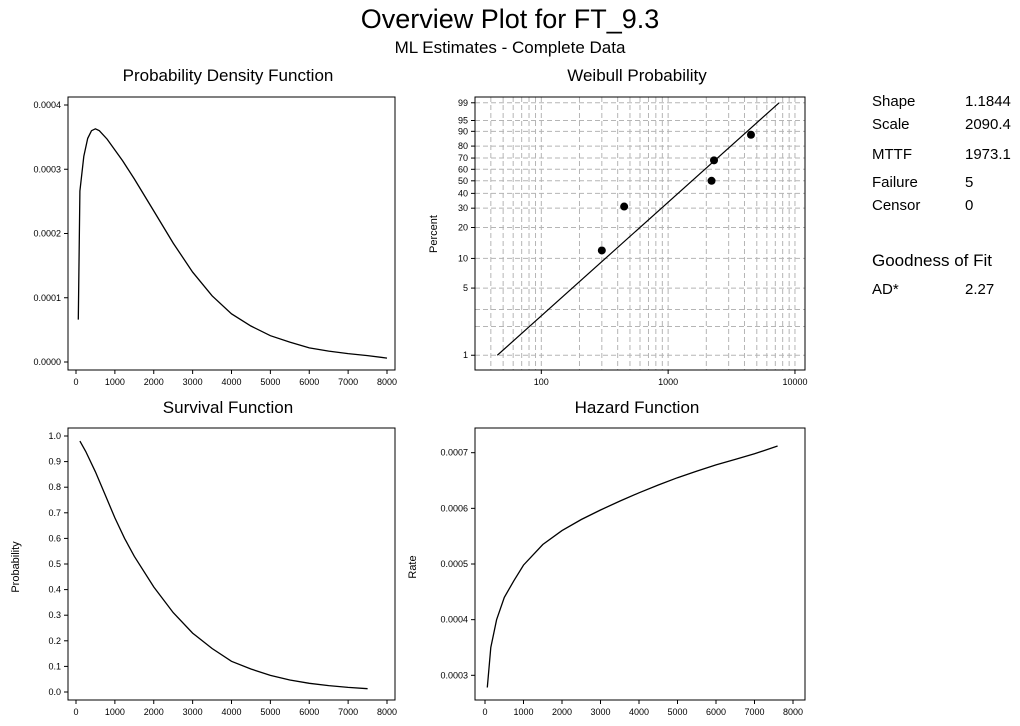 This screenshot has width=1020, height=726. Describe the element at coordinates (510, 47) in the screenshot. I see `page-subtitle: ML Estimates - Complete Data` at that location.